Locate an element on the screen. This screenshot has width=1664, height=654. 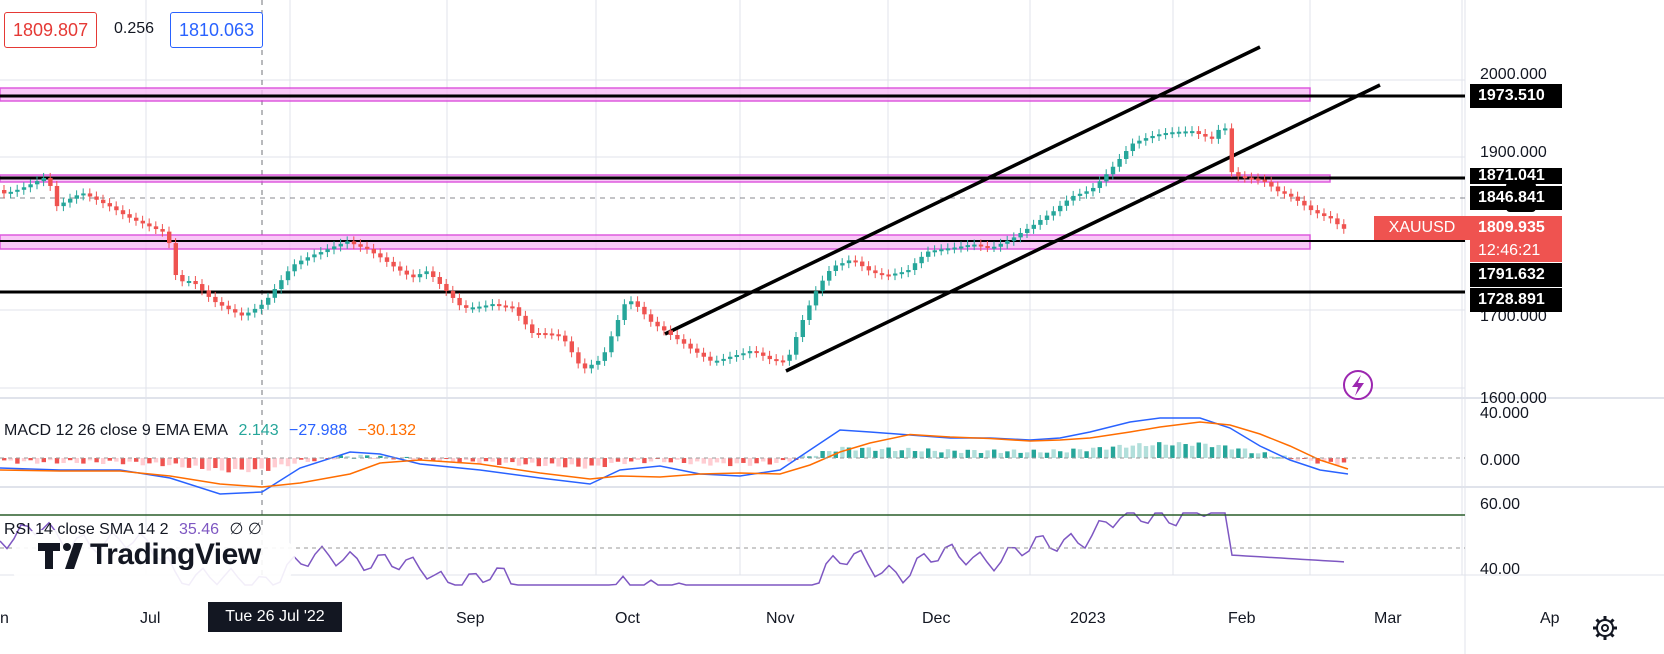
time-tick-mar: Mar is located at coordinates (1388, 618).